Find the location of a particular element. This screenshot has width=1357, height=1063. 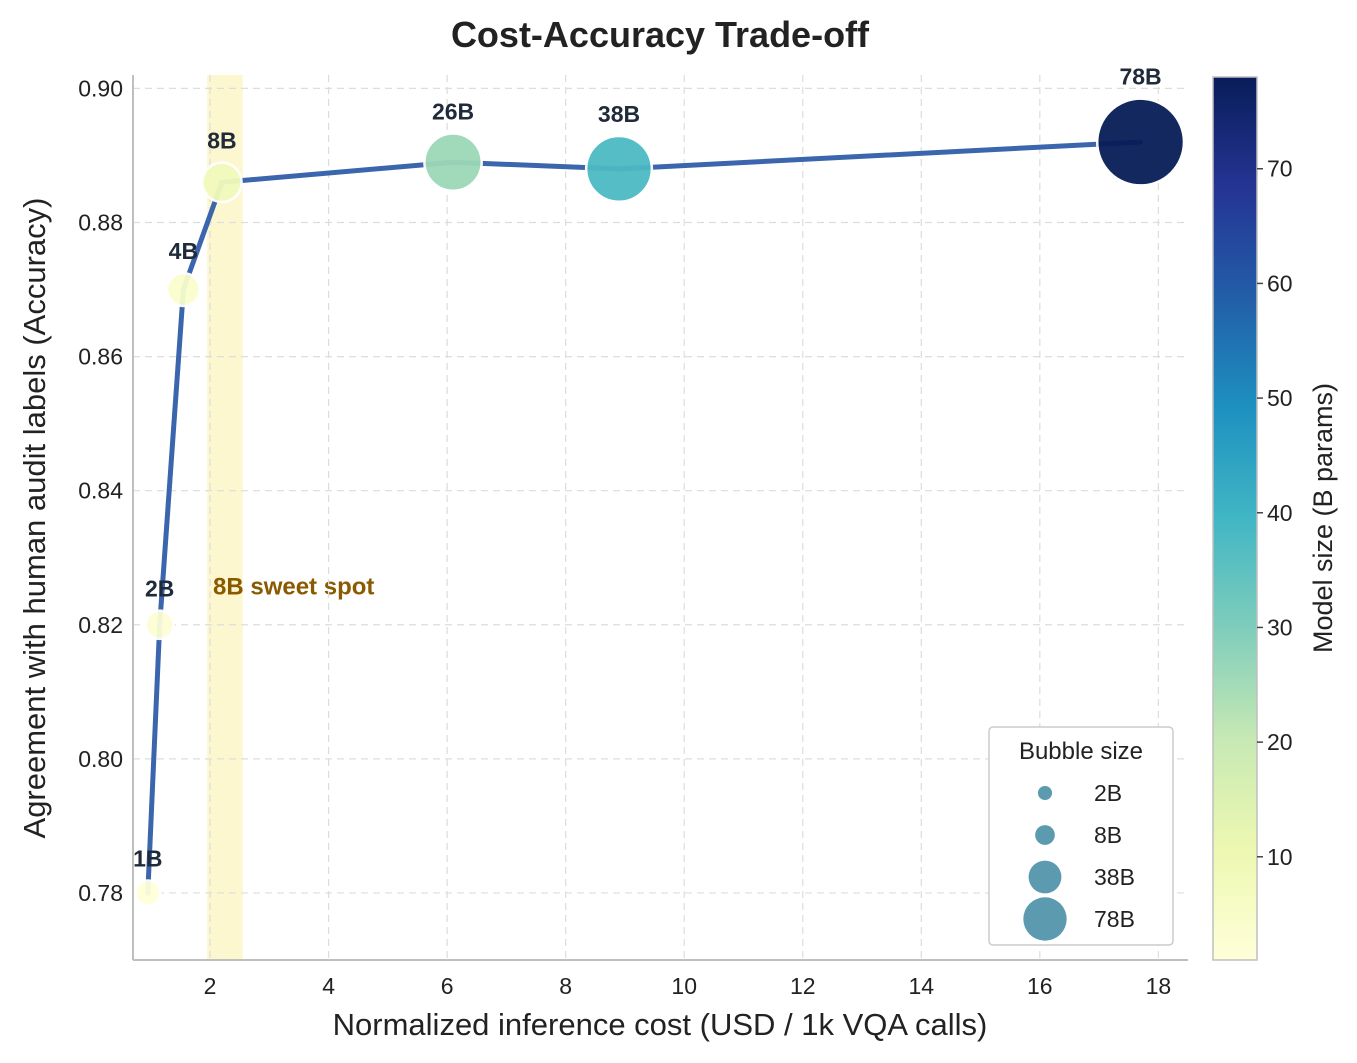

point-38b is located at coordinates (619, 168).